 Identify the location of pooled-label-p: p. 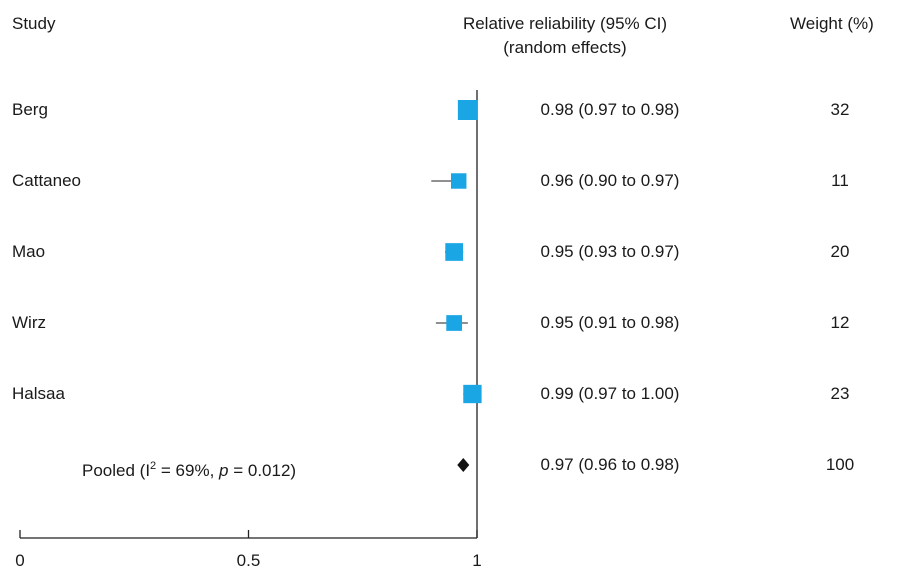
(224, 470).